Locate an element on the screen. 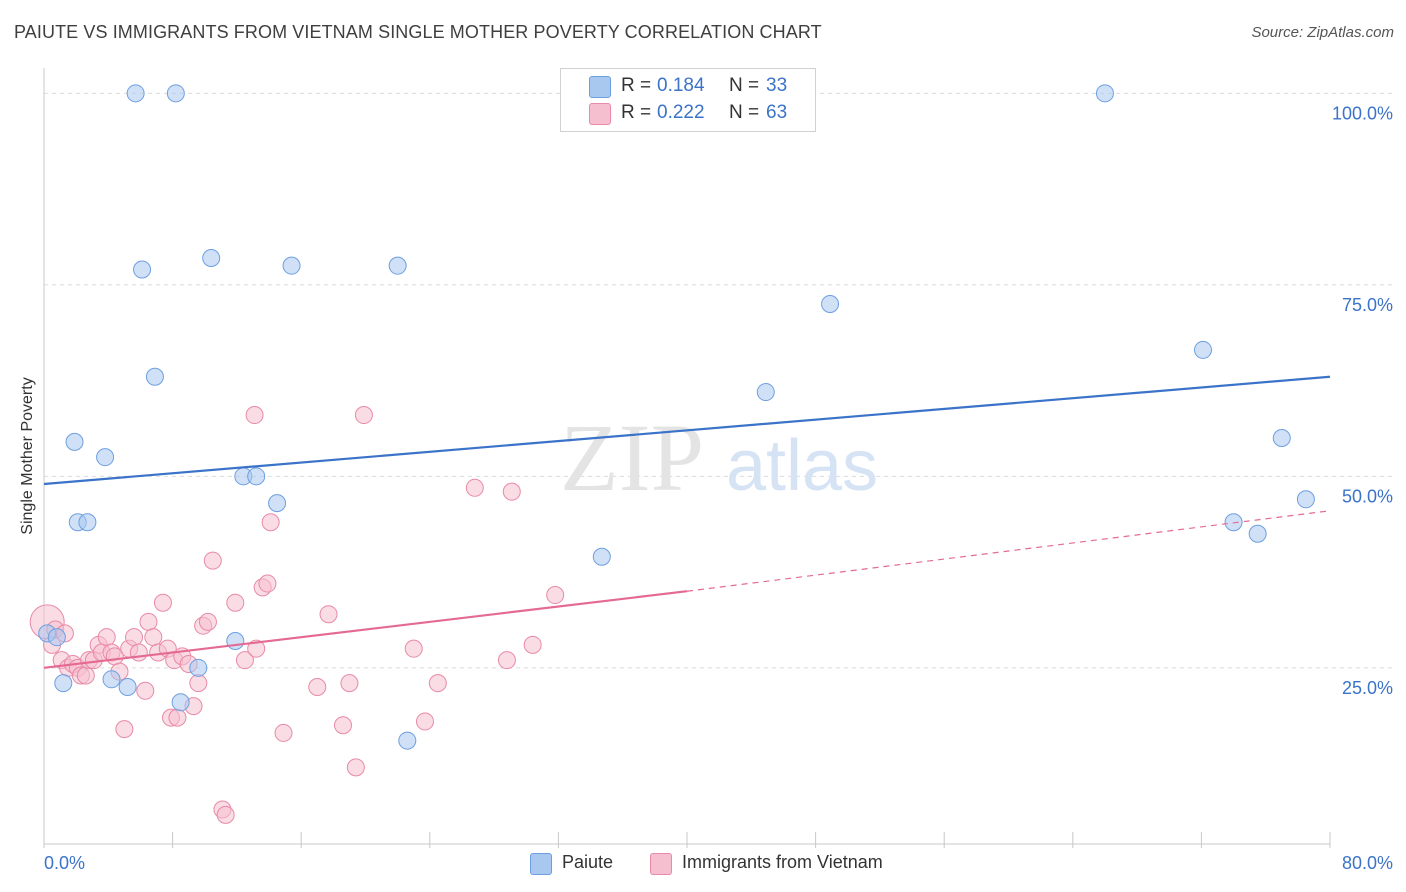  vietnam-trend-extension is located at coordinates (1008, 551).